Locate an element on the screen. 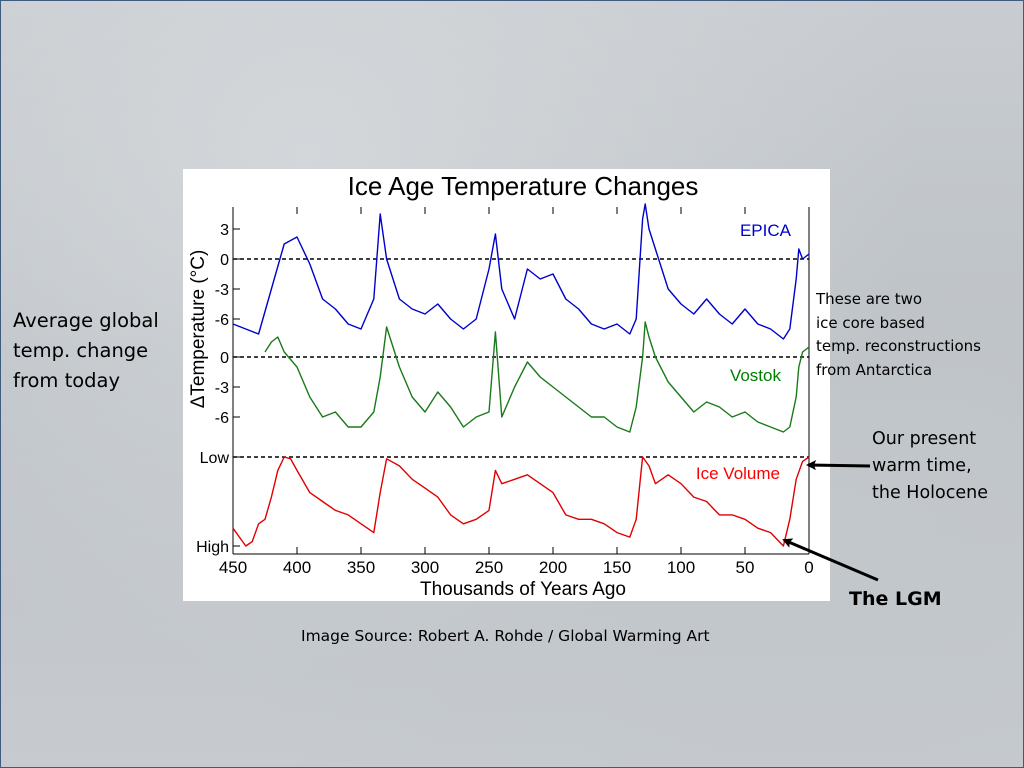 The image size is (1024, 768). x-tick-label: 250 is located at coordinates (489, 567).